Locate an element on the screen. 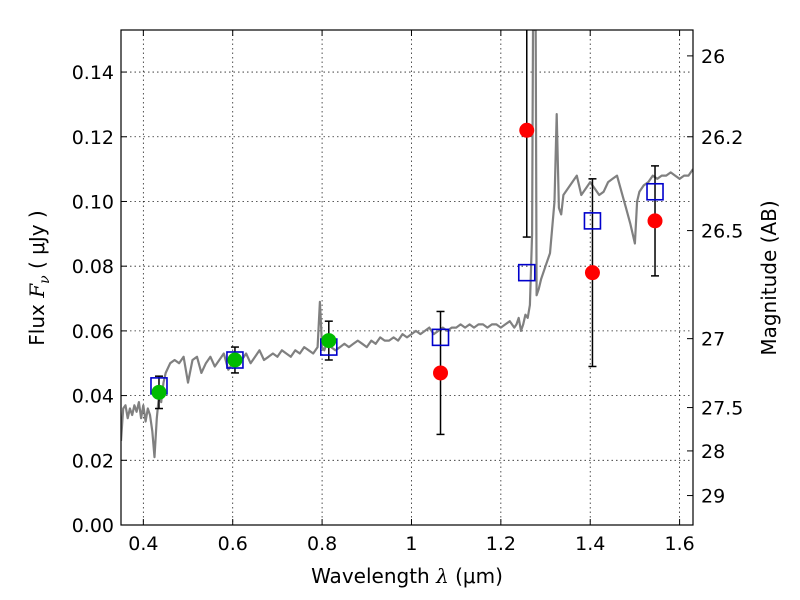 The width and height of the screenshot is (800, 600). x-axis-symbol: λ is located at coordinates (442, 576).